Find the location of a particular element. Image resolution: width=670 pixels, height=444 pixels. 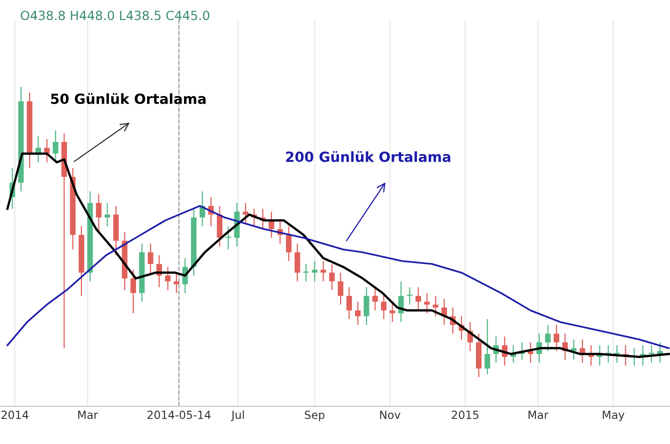

x-tick-label: Jul is located at coordinates (237, 416).